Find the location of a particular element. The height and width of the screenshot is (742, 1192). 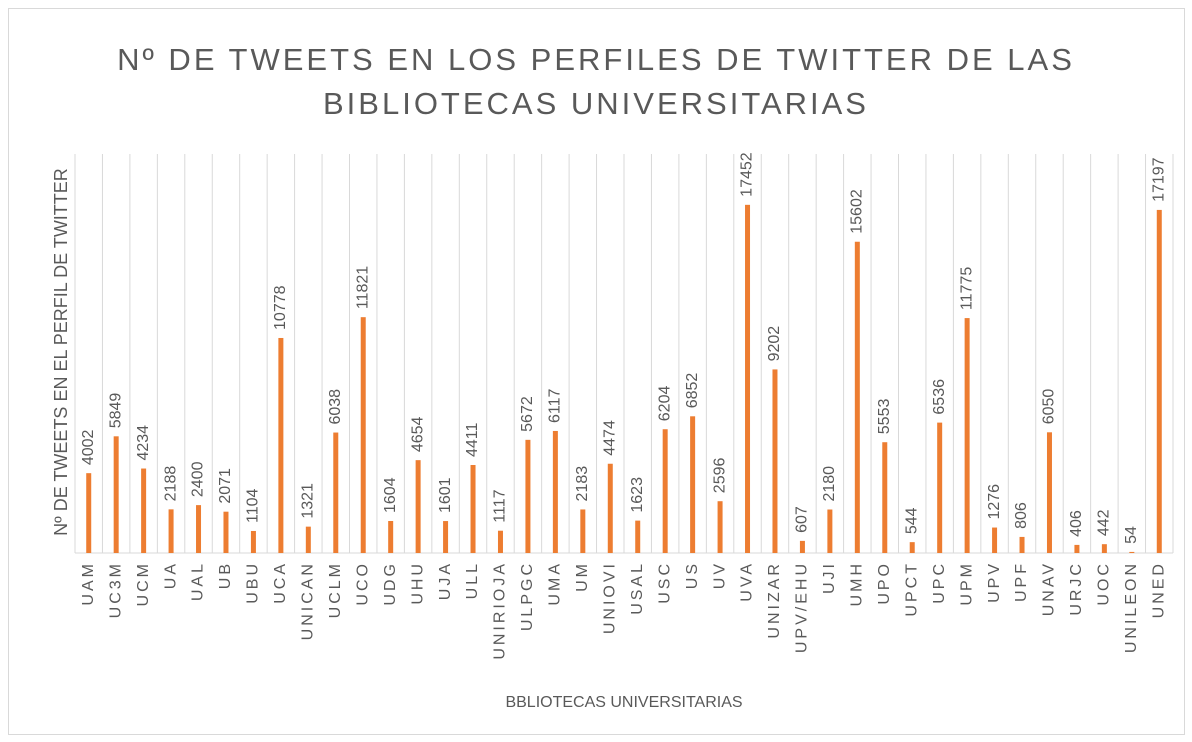

data-label: 2188 is located at coordinates (170, 484).